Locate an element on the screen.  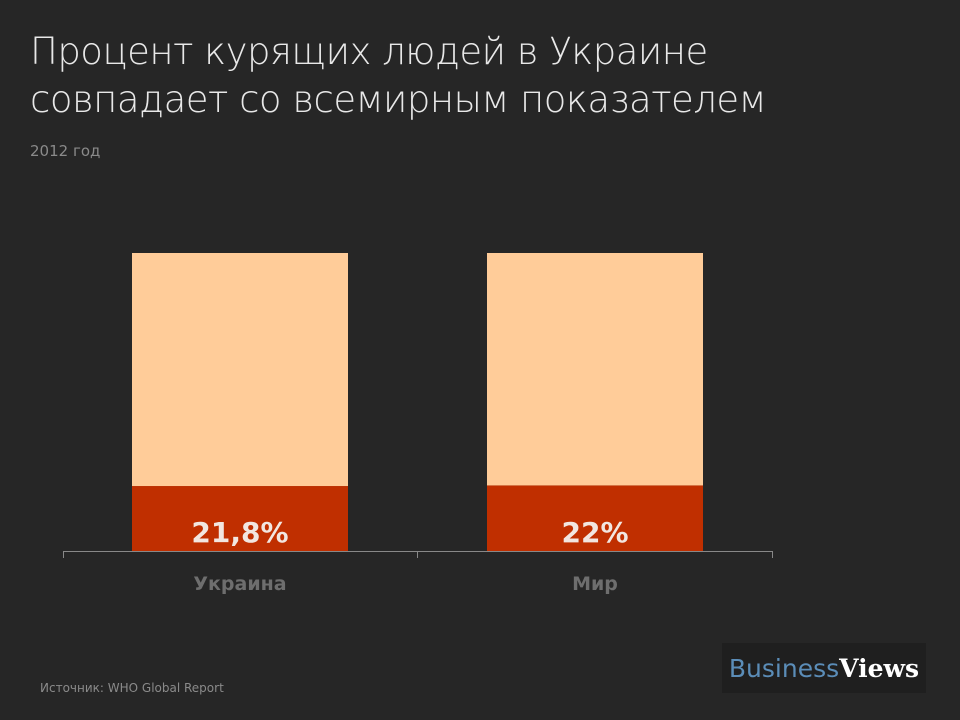
title-line-1: Процент курящих людей в Украине is located at coordinates (369, 51).